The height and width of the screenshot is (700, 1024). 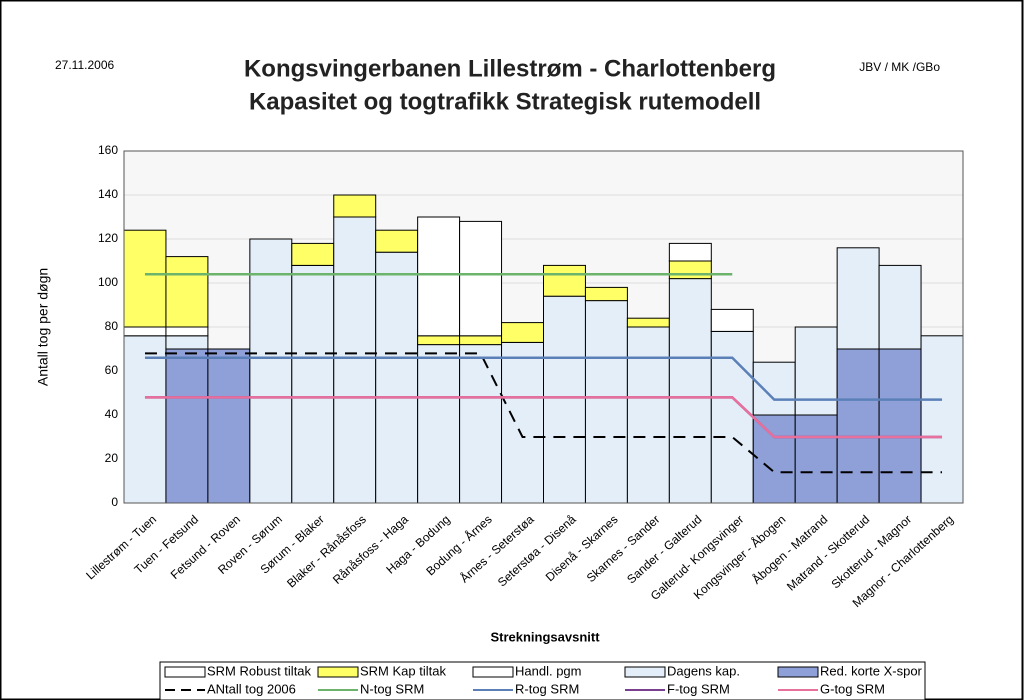 What do you see at coordinates (545, 636) in the screenshot?
I see `x-axis-label: Strekningsavsnitt` at bounding box center [545, 636].